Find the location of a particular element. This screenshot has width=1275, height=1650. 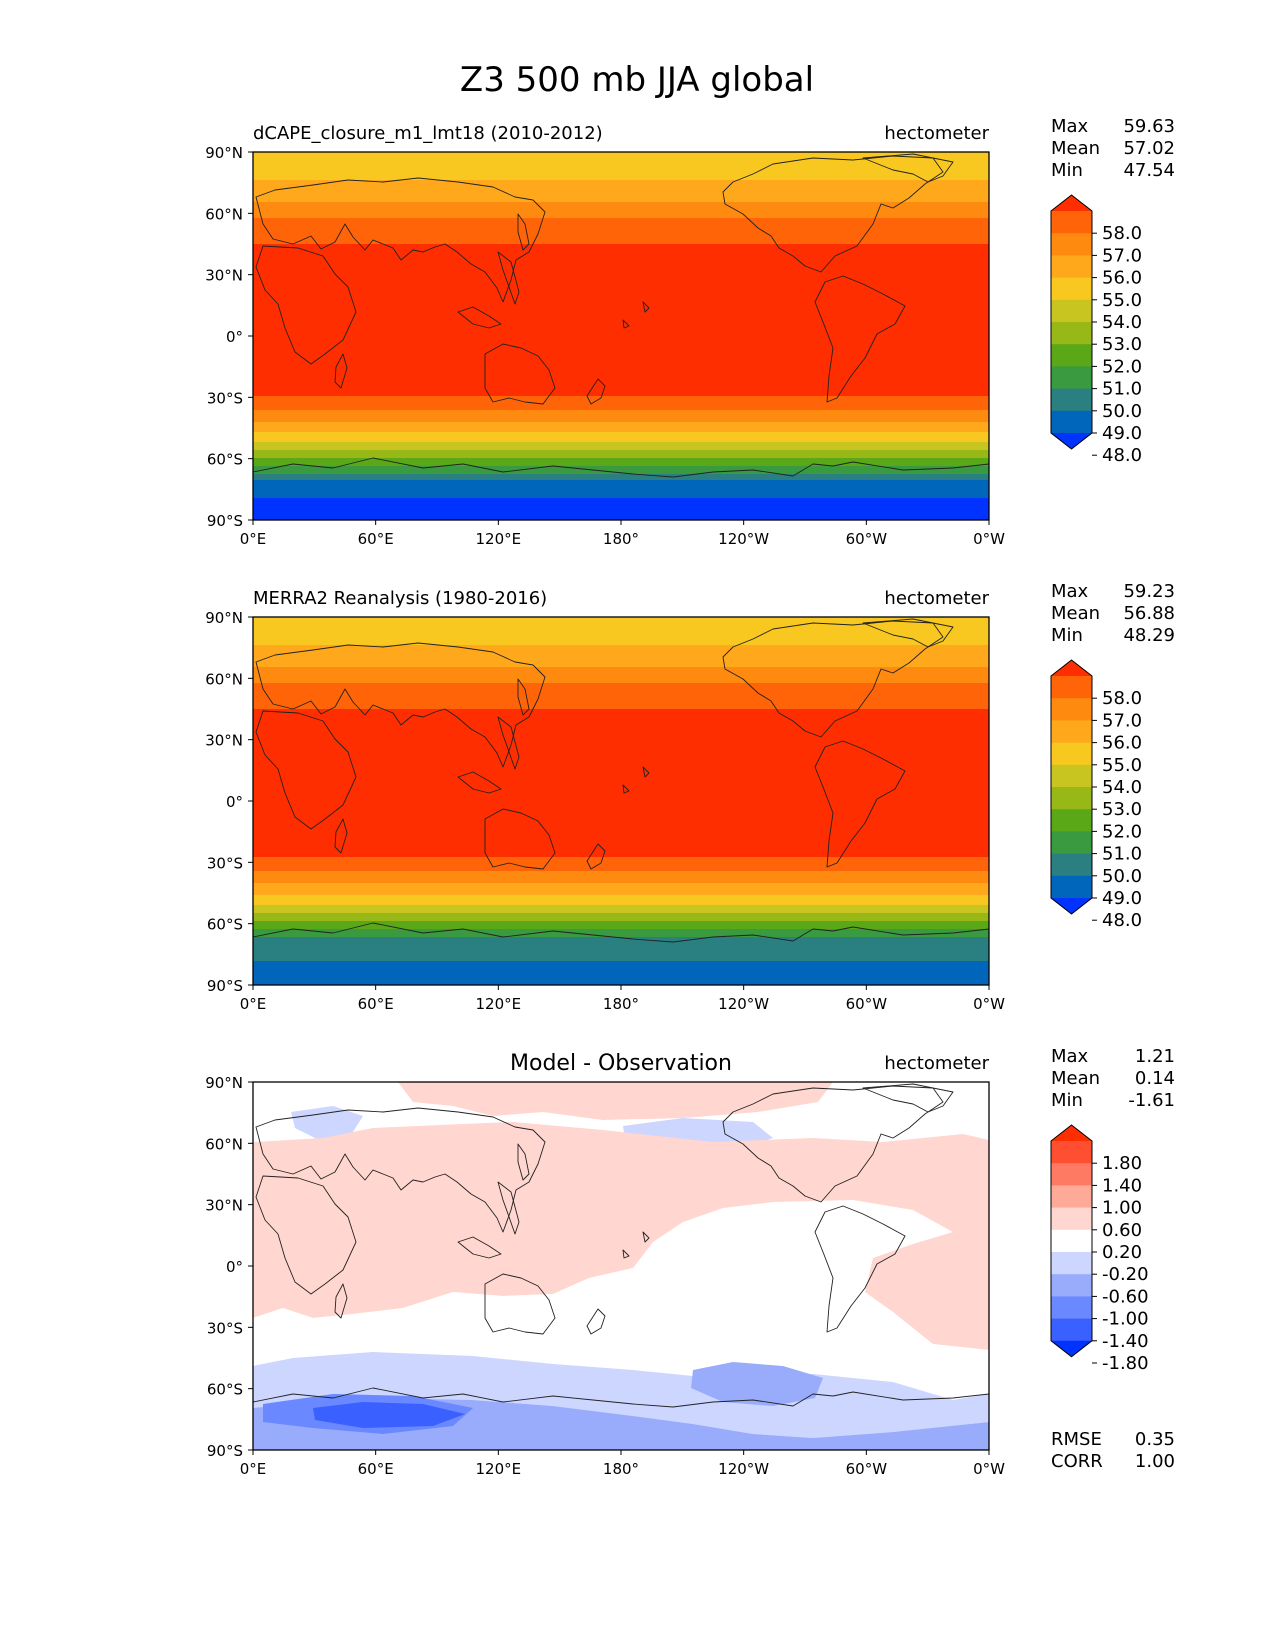

colorbar-extend-min is located at coordinates (1071, 1348).